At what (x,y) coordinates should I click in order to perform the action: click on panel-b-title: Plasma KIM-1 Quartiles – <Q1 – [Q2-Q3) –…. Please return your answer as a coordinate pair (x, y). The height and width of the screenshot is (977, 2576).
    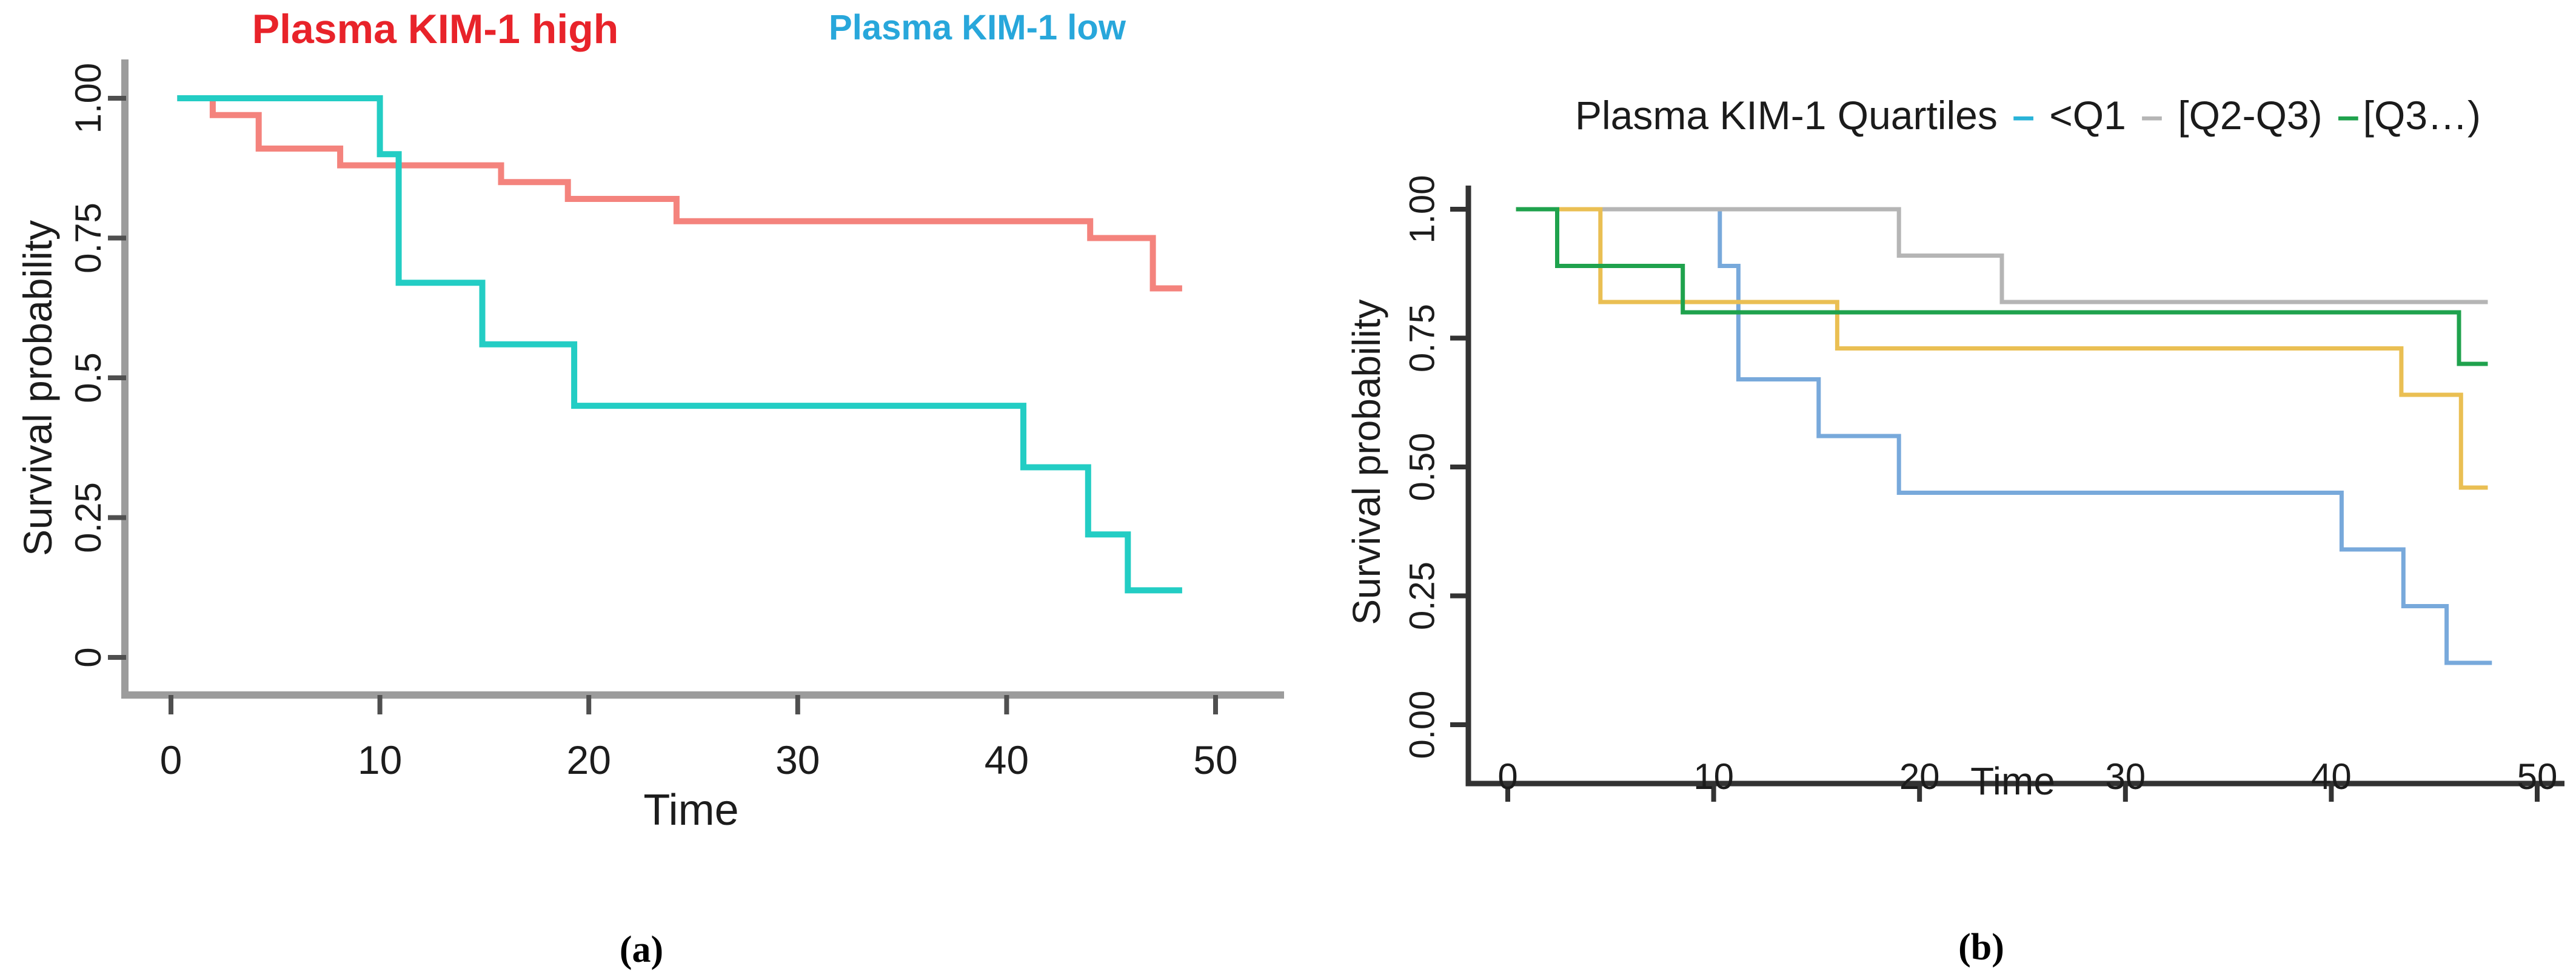
    Looking at the image, I should click on (2028, 115).